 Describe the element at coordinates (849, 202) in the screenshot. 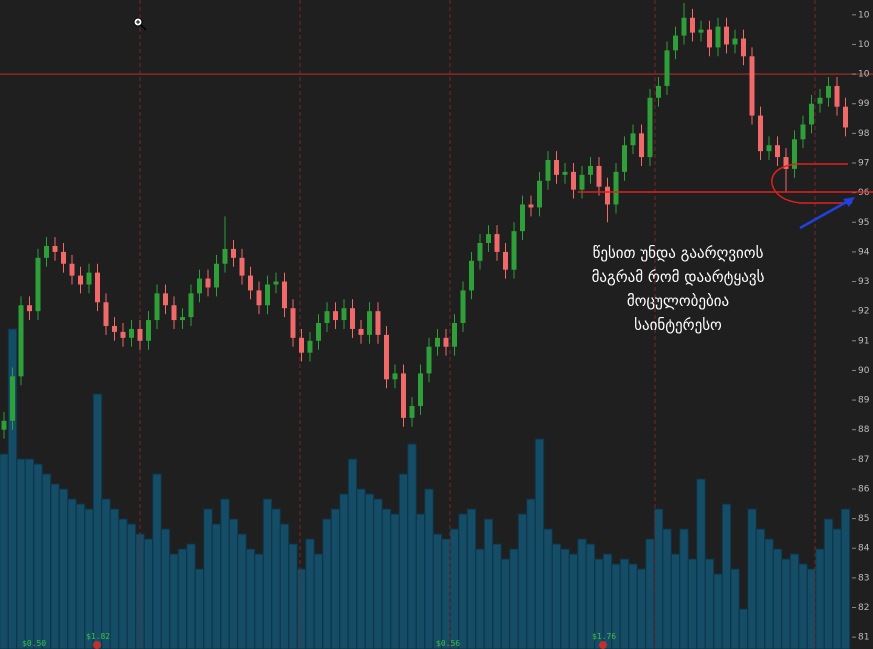

I see `arrow-head` at that location.